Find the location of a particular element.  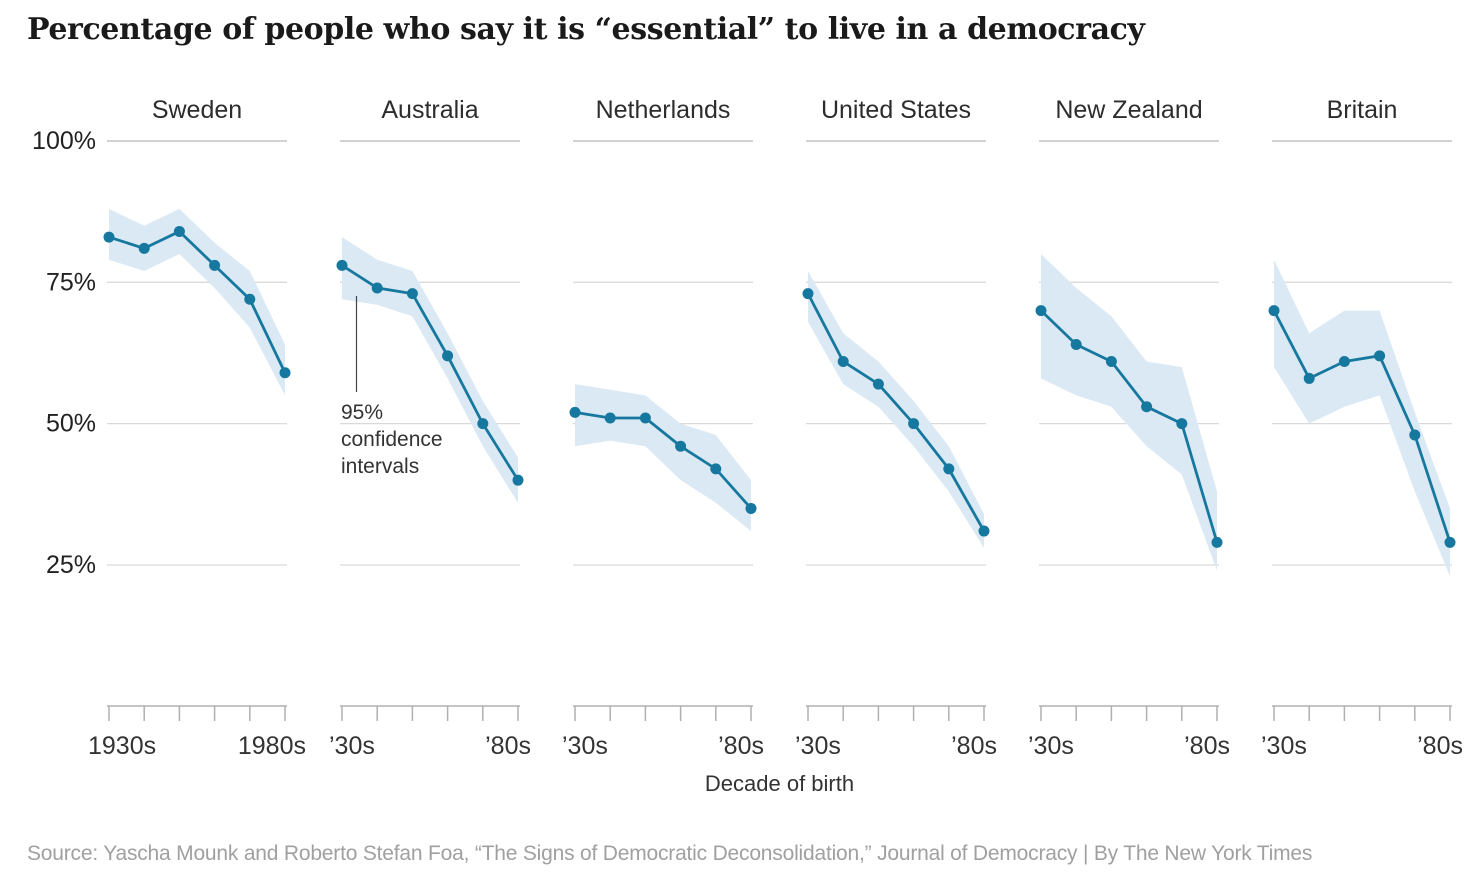

panel-title: United States is located at coordinates (896, 110).